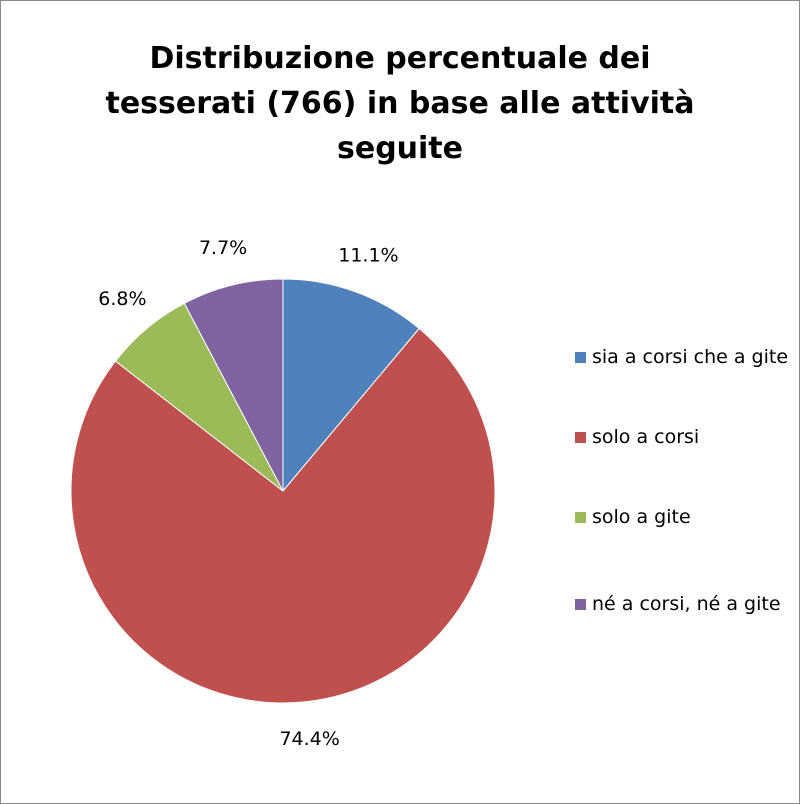  I want to click on legend-item: solo a corsi, so click(682, 437).